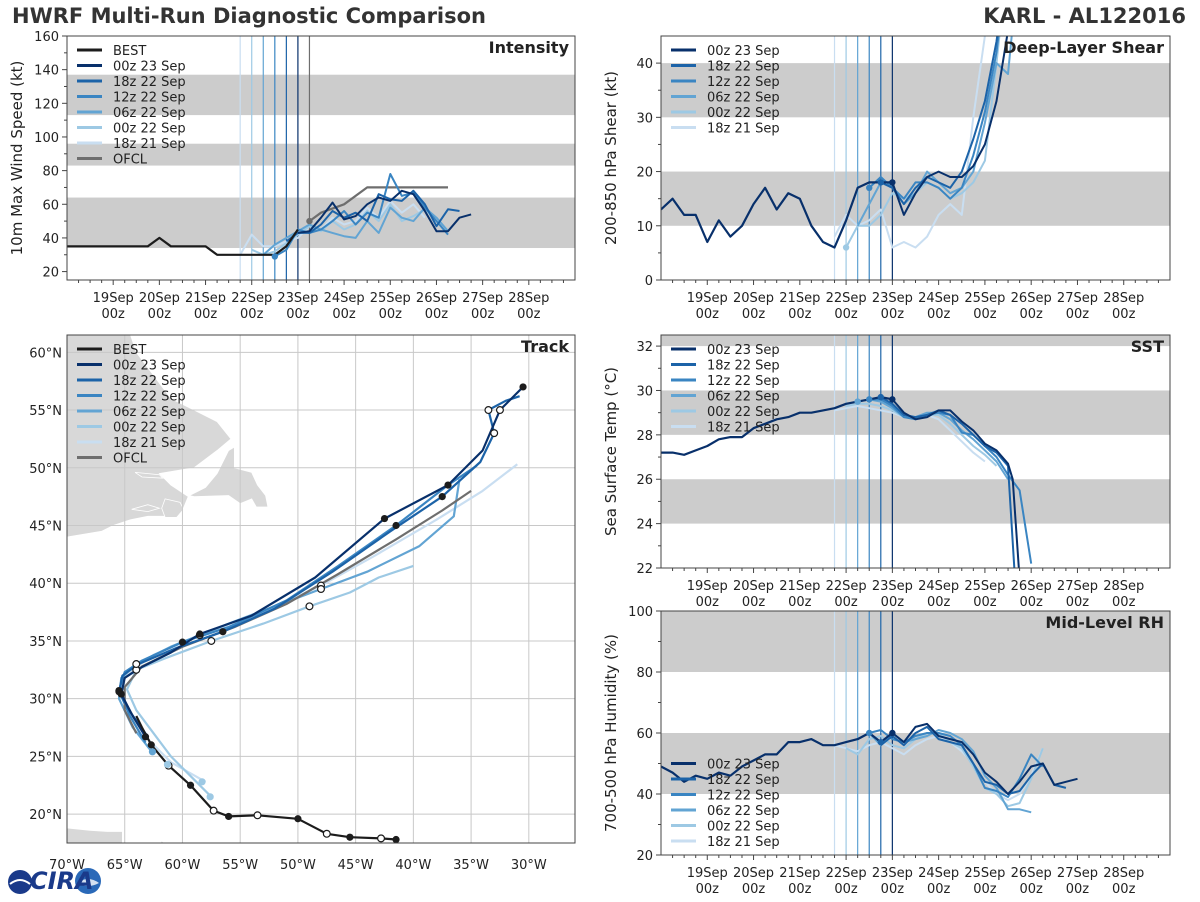 The image size is (1200, 902). Describe the element at coordinates (45, 411) in the screenshot. I see `y-tick-label: 55°N` at that location.